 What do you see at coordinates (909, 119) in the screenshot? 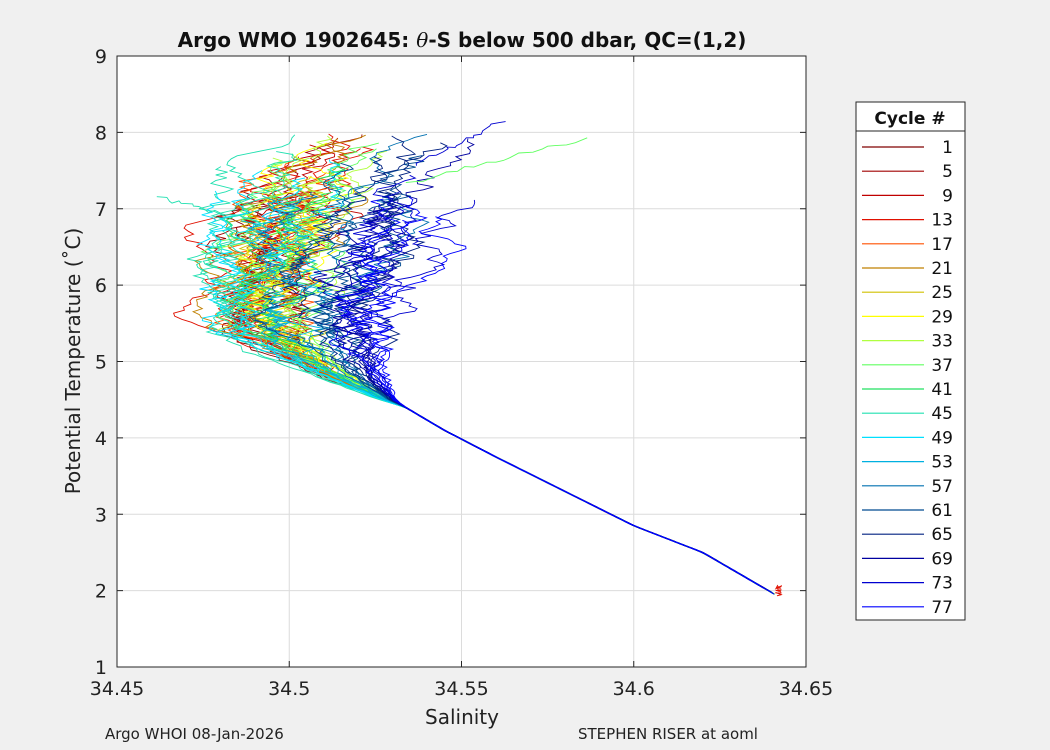
I see `legend-title: Cycle #` at bounding box center [909, 119].